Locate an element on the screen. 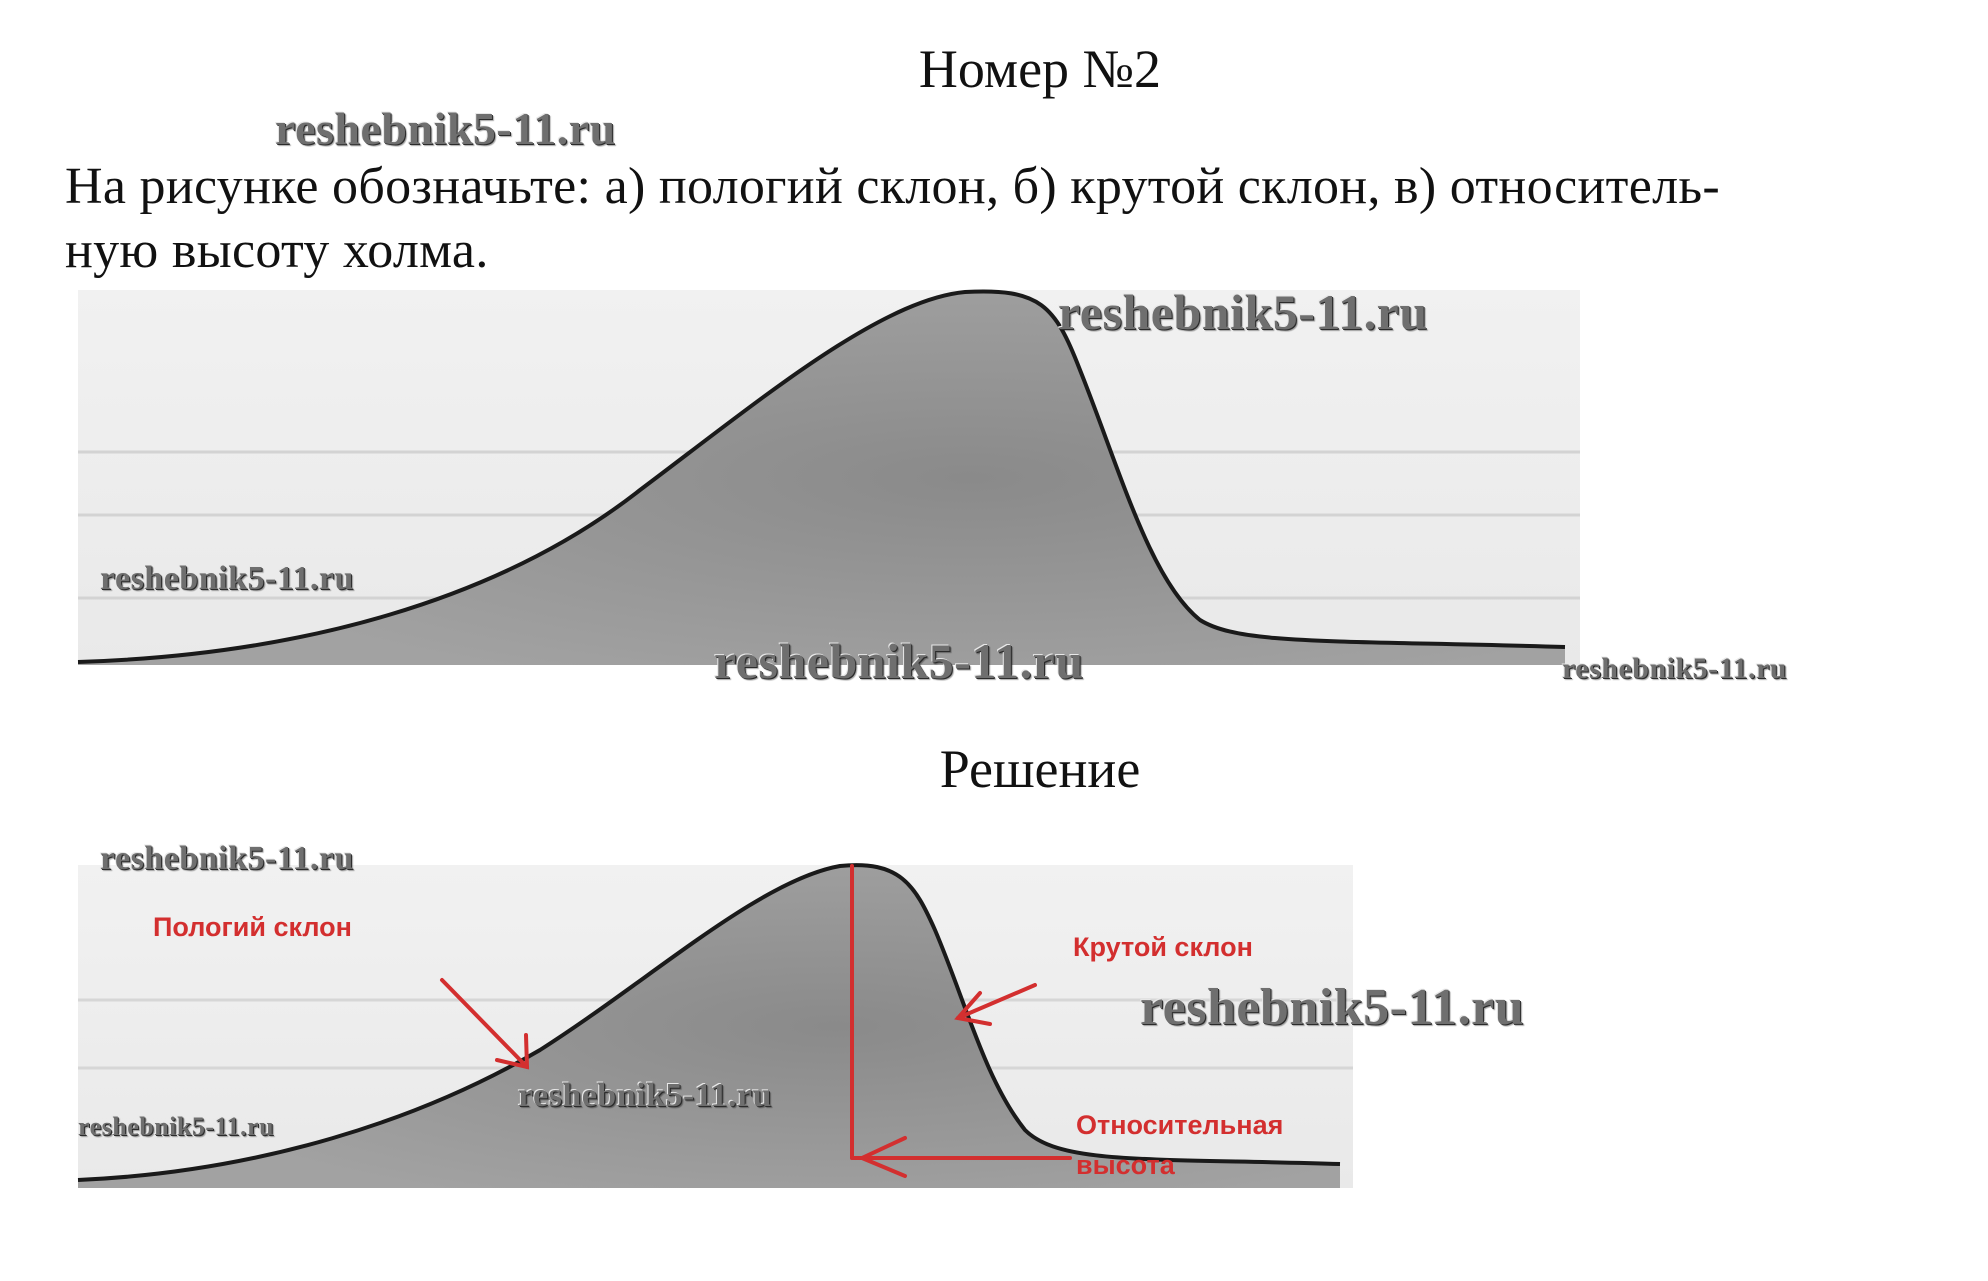 The image size is (1988, 1281). steep-slope-label: Крутой склон is located at coordinates (1163, 947).